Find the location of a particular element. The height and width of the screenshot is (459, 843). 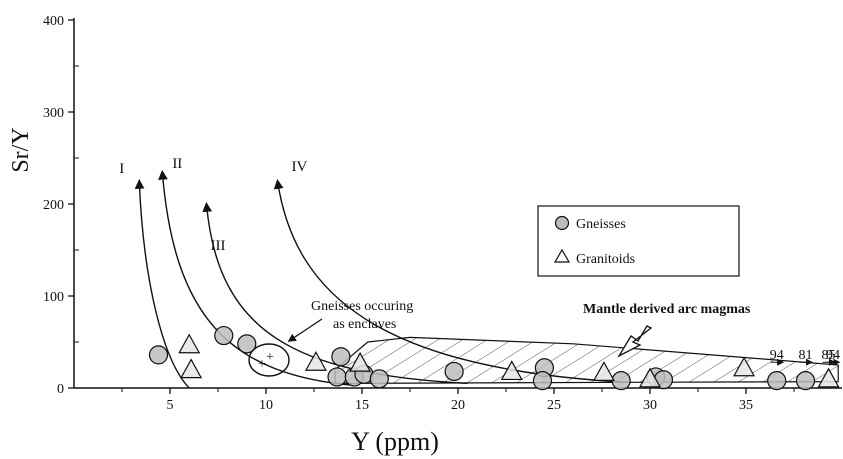

x-tick-label: 10 is located at coordinates (266, 405).